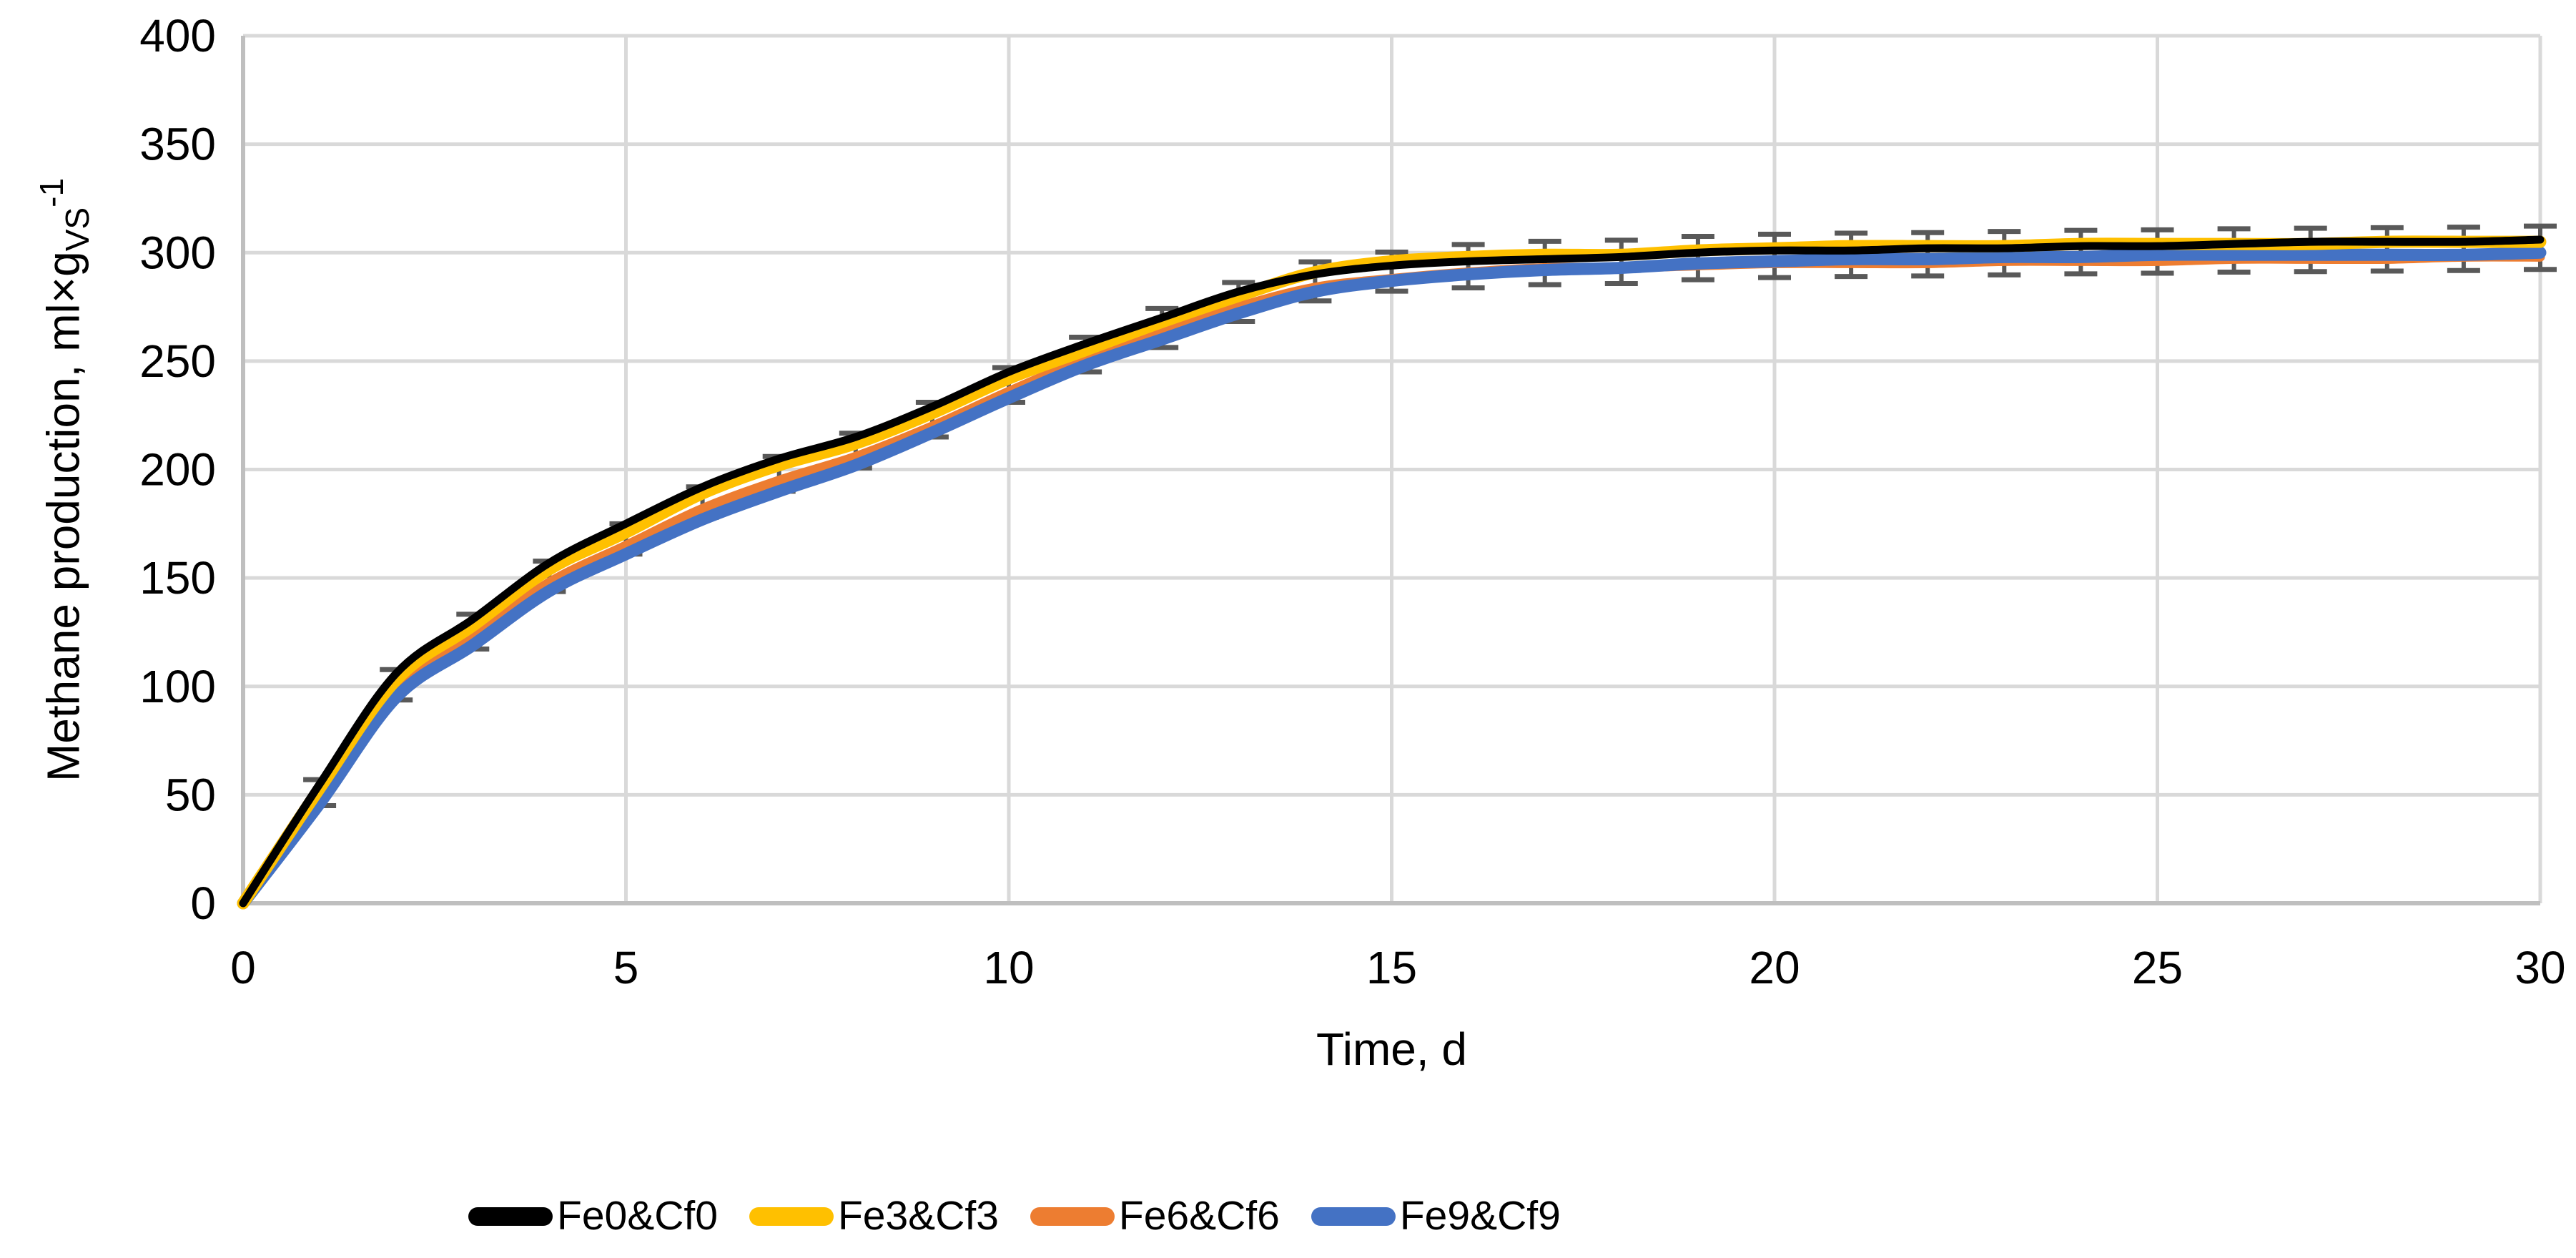 The image size is (2576, 1258). I want to click on y-tick-labels: 0 50 100 150 200 250 300 350 400, so click(177, 470).